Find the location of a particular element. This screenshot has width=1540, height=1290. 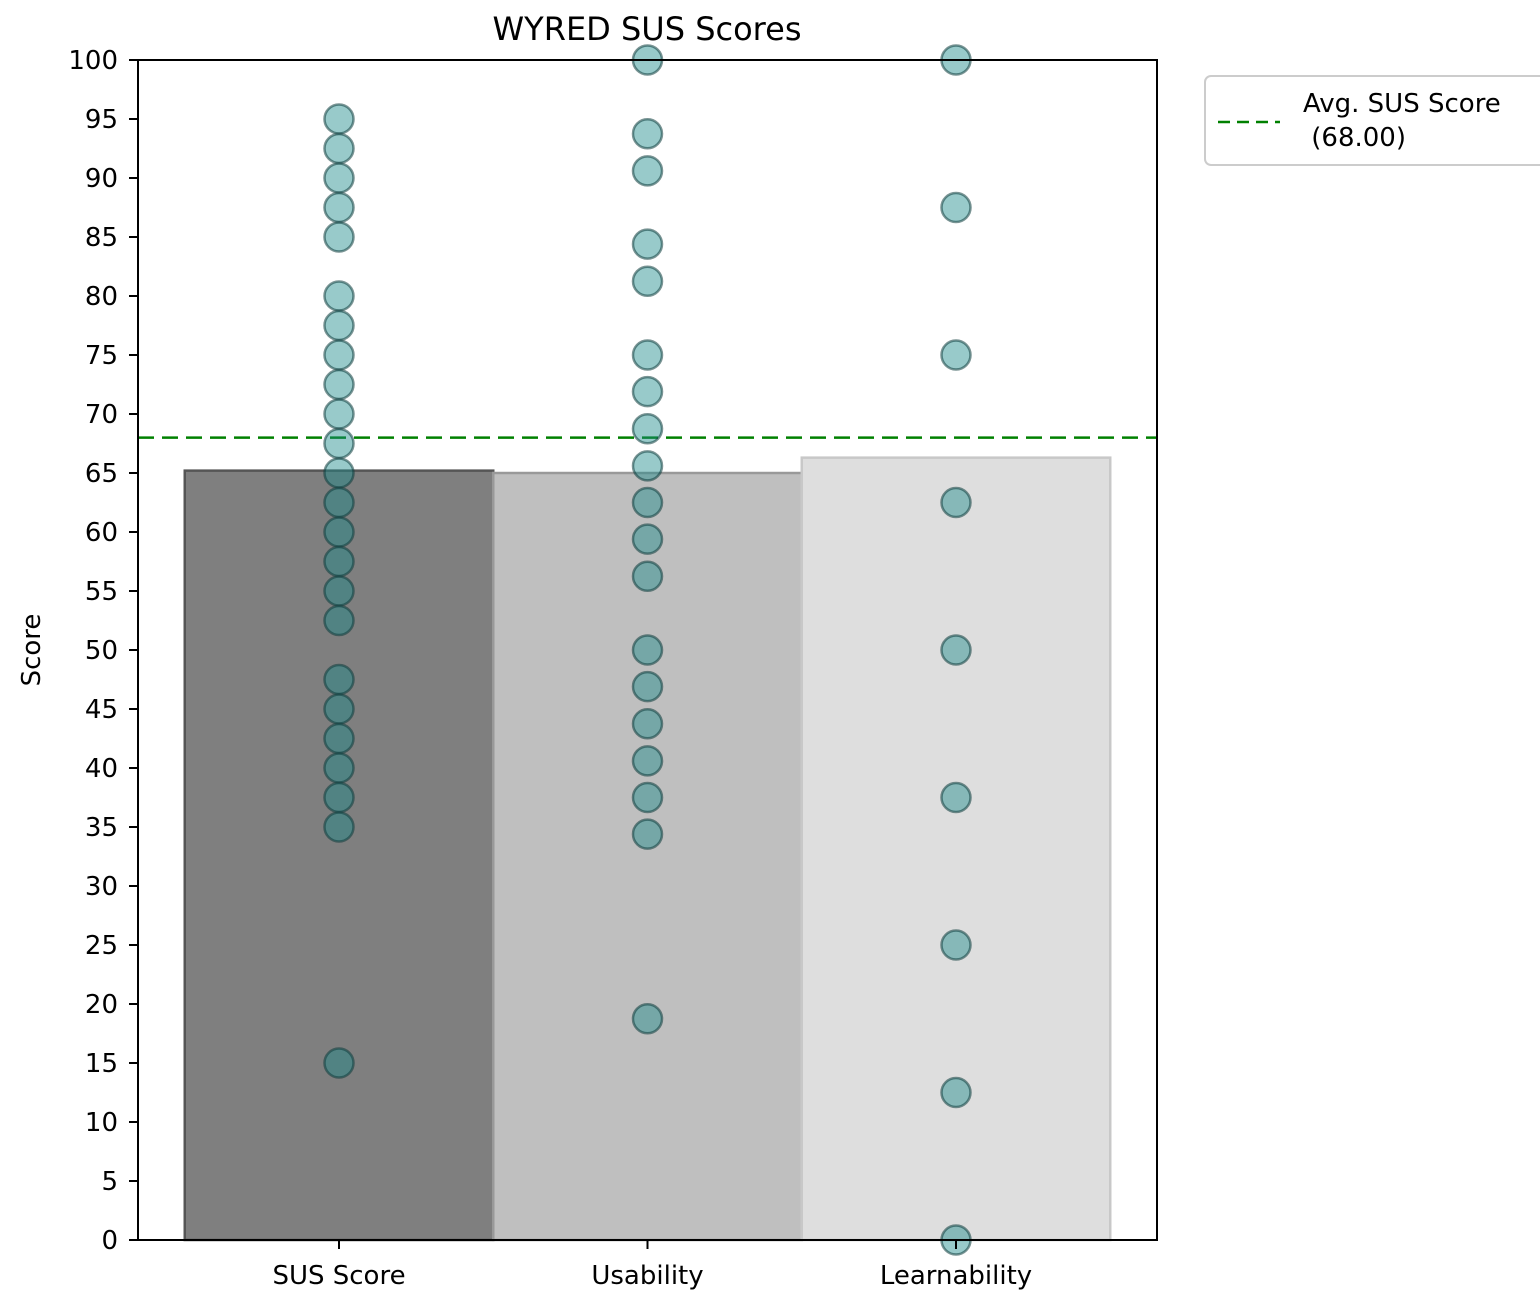

y-tick-label: 75 is located at coordinates (101, 356).